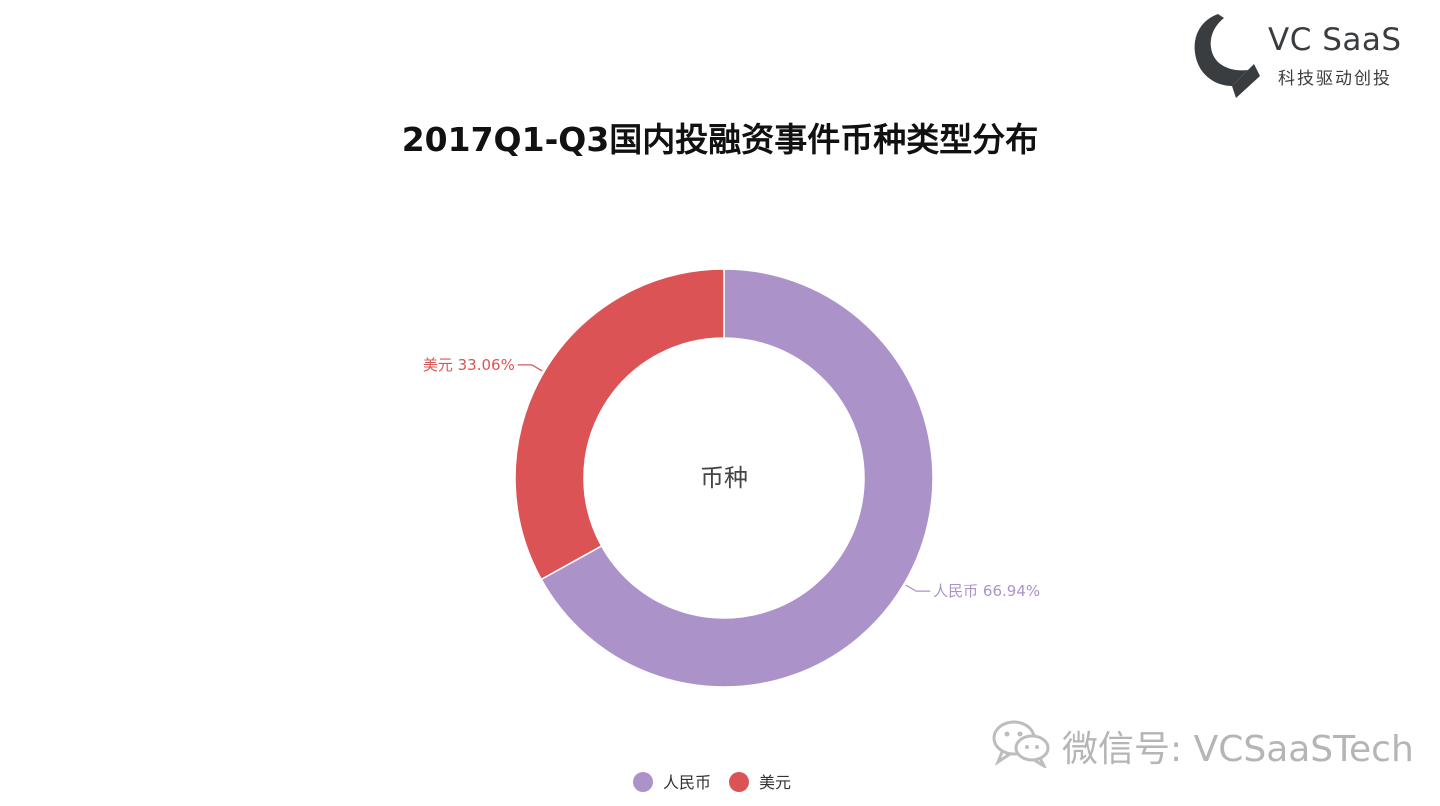 The height and width of the screenshot is (806, 1440). Describe the element at coordinates (1238, 749) in the screenshot. I see `watermark-text: 微信号: VCSaaSTech` at that location.